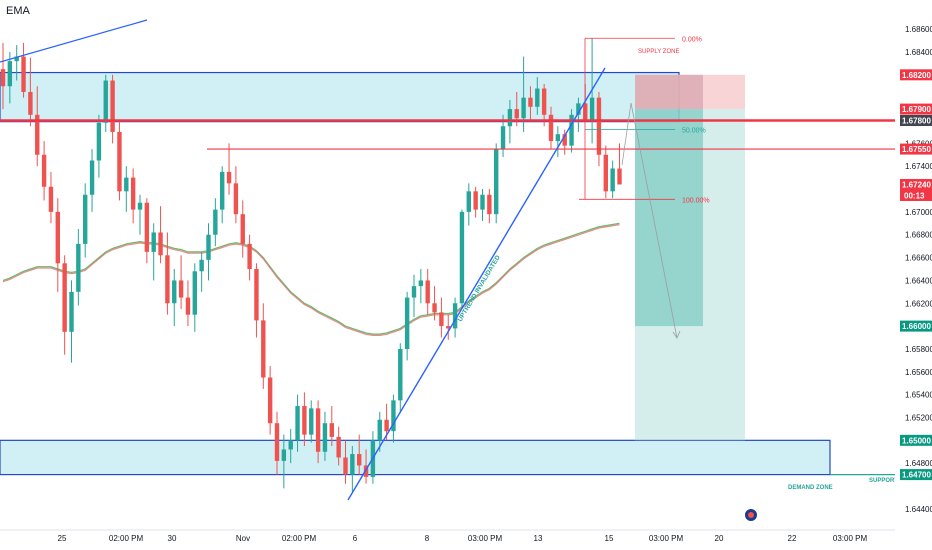 The image size is (932, 550). Describe the element at coordinates (918, 166) in the screenshot. I see `price-tick-label: 1.67400` at that location.